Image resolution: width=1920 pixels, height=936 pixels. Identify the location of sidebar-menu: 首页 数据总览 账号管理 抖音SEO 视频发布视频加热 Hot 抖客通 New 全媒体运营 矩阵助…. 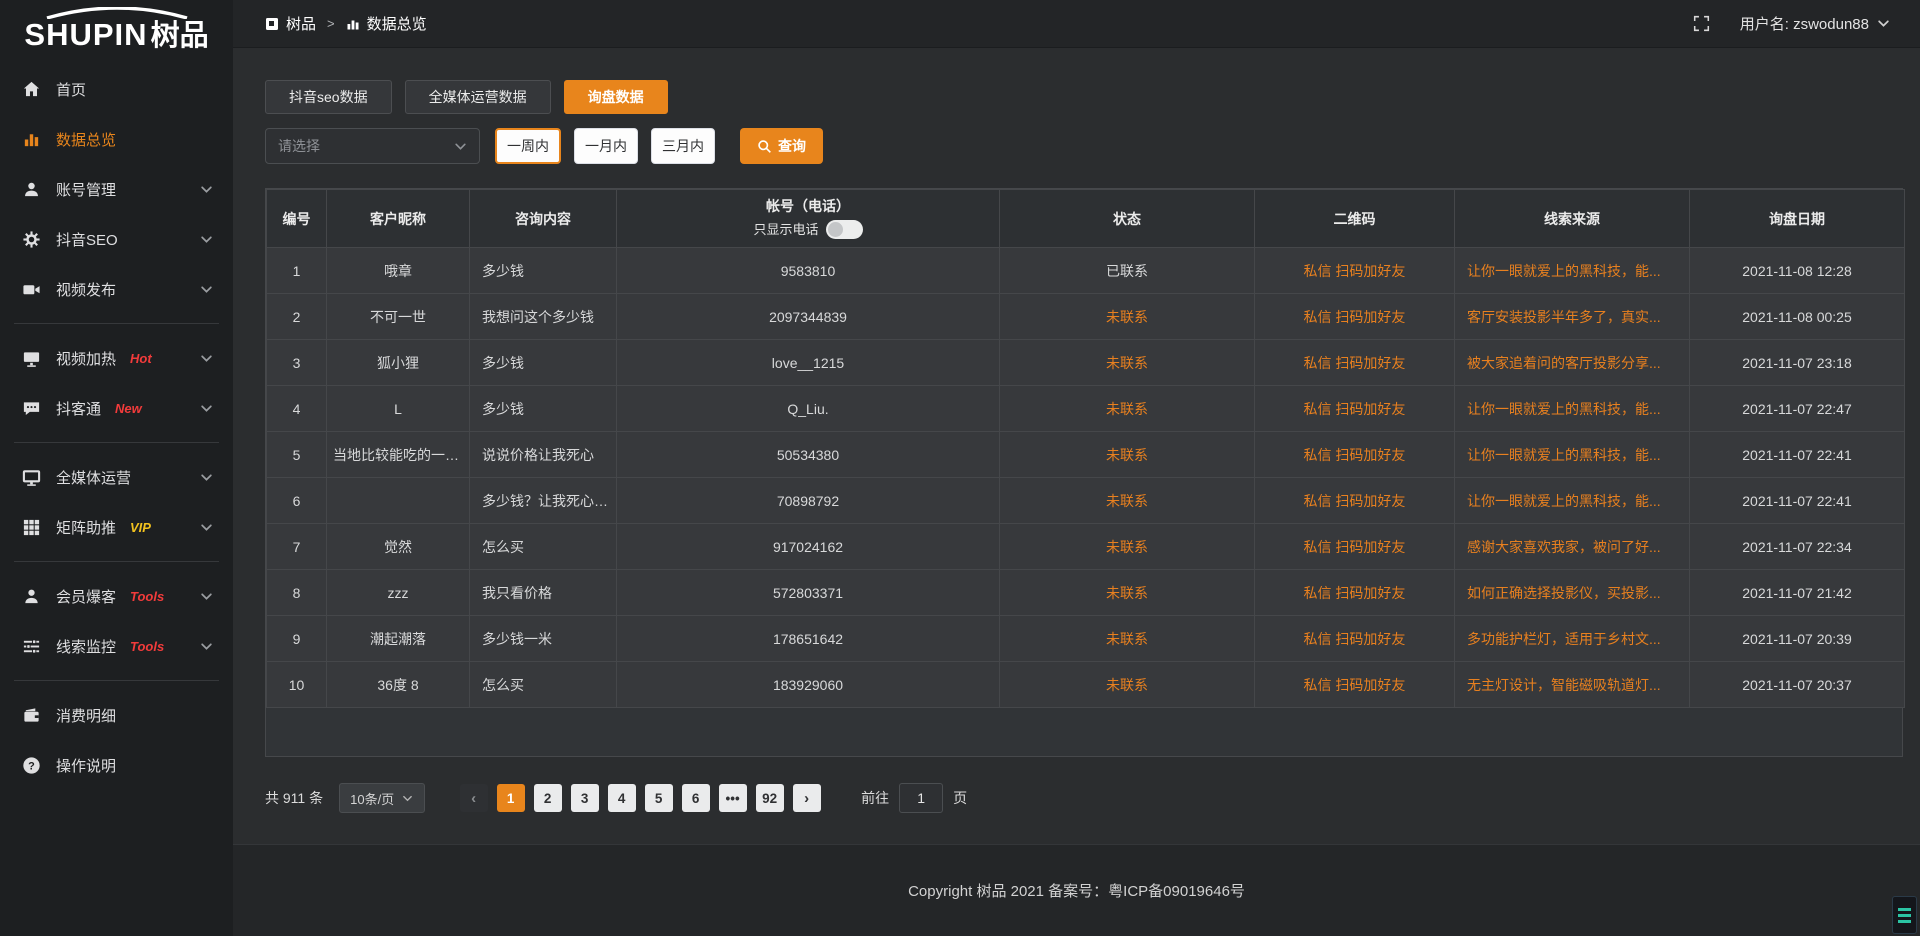
(116, 500).